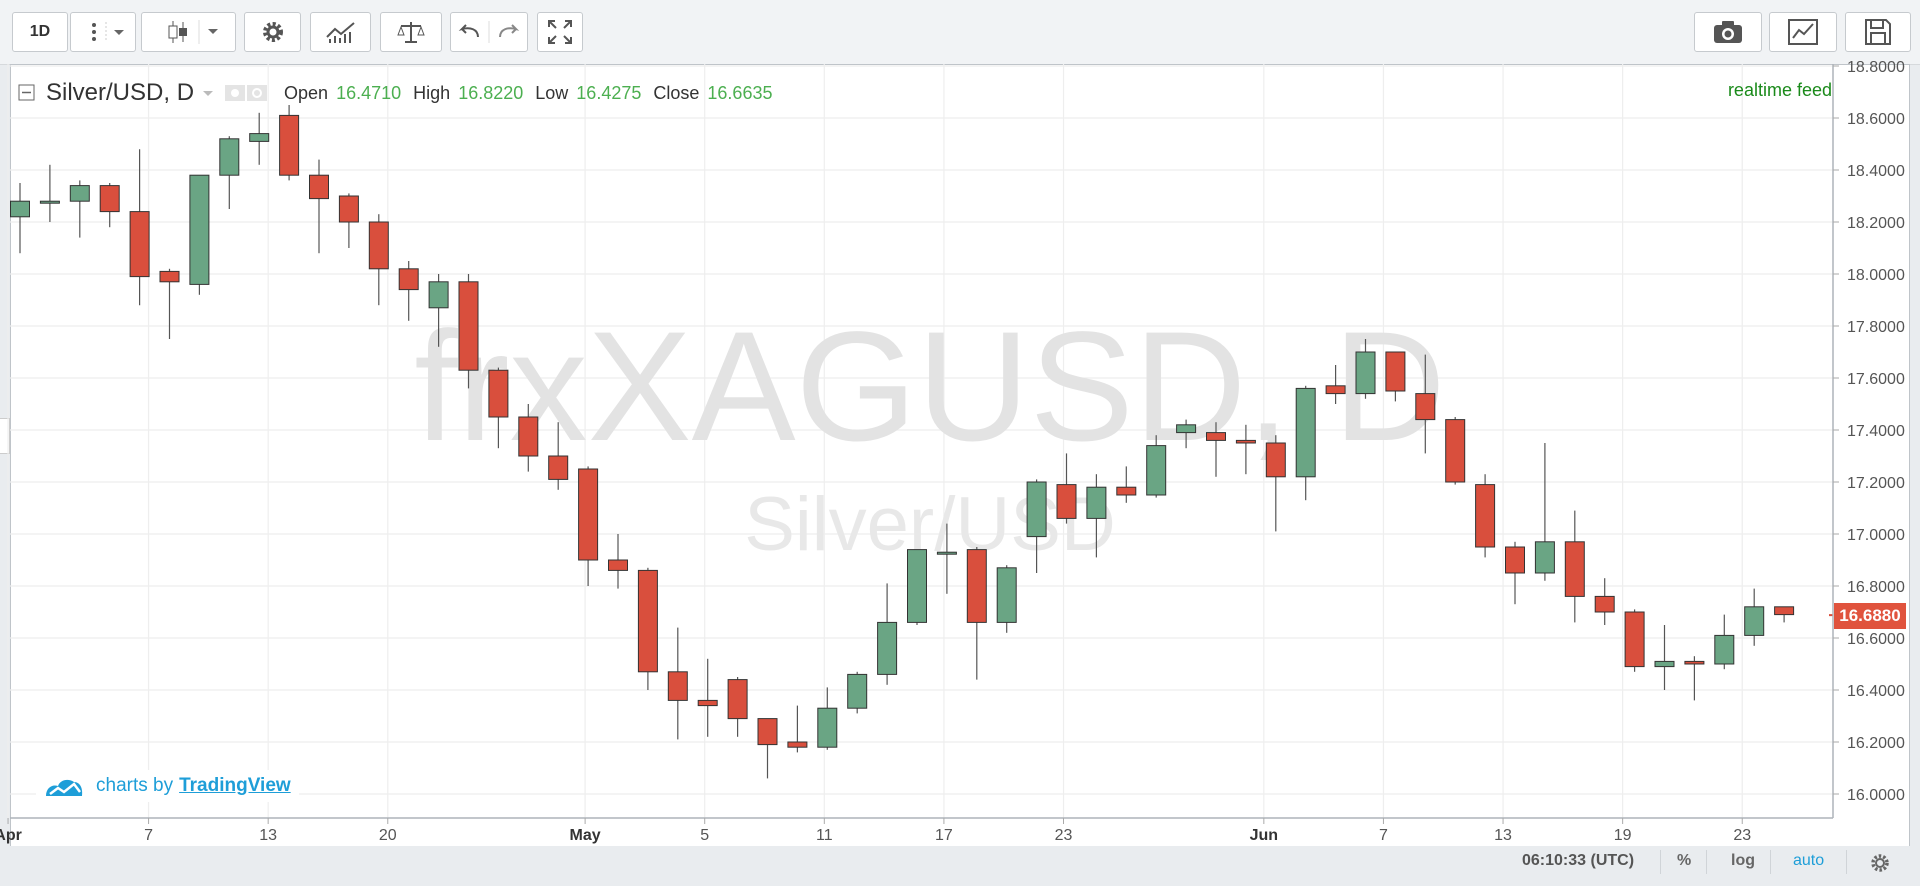 The width and height of the screenshot is (1920, 886). I want to click on log-toggle: log, so click(1743, 860).